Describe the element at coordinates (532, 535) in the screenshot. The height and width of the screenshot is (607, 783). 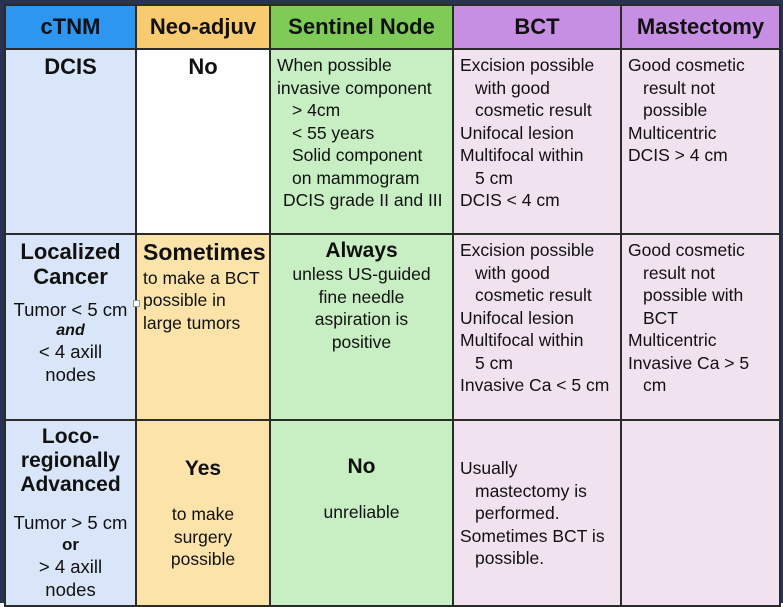
I see `text-line: Sometimes BCT is` at that location.